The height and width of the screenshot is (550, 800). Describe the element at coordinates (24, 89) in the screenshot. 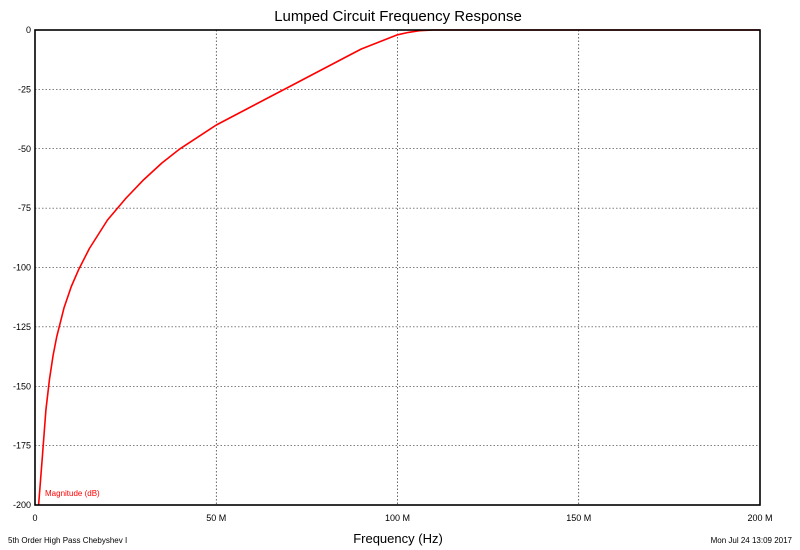

I see `y-tick-label: -25` at that location.